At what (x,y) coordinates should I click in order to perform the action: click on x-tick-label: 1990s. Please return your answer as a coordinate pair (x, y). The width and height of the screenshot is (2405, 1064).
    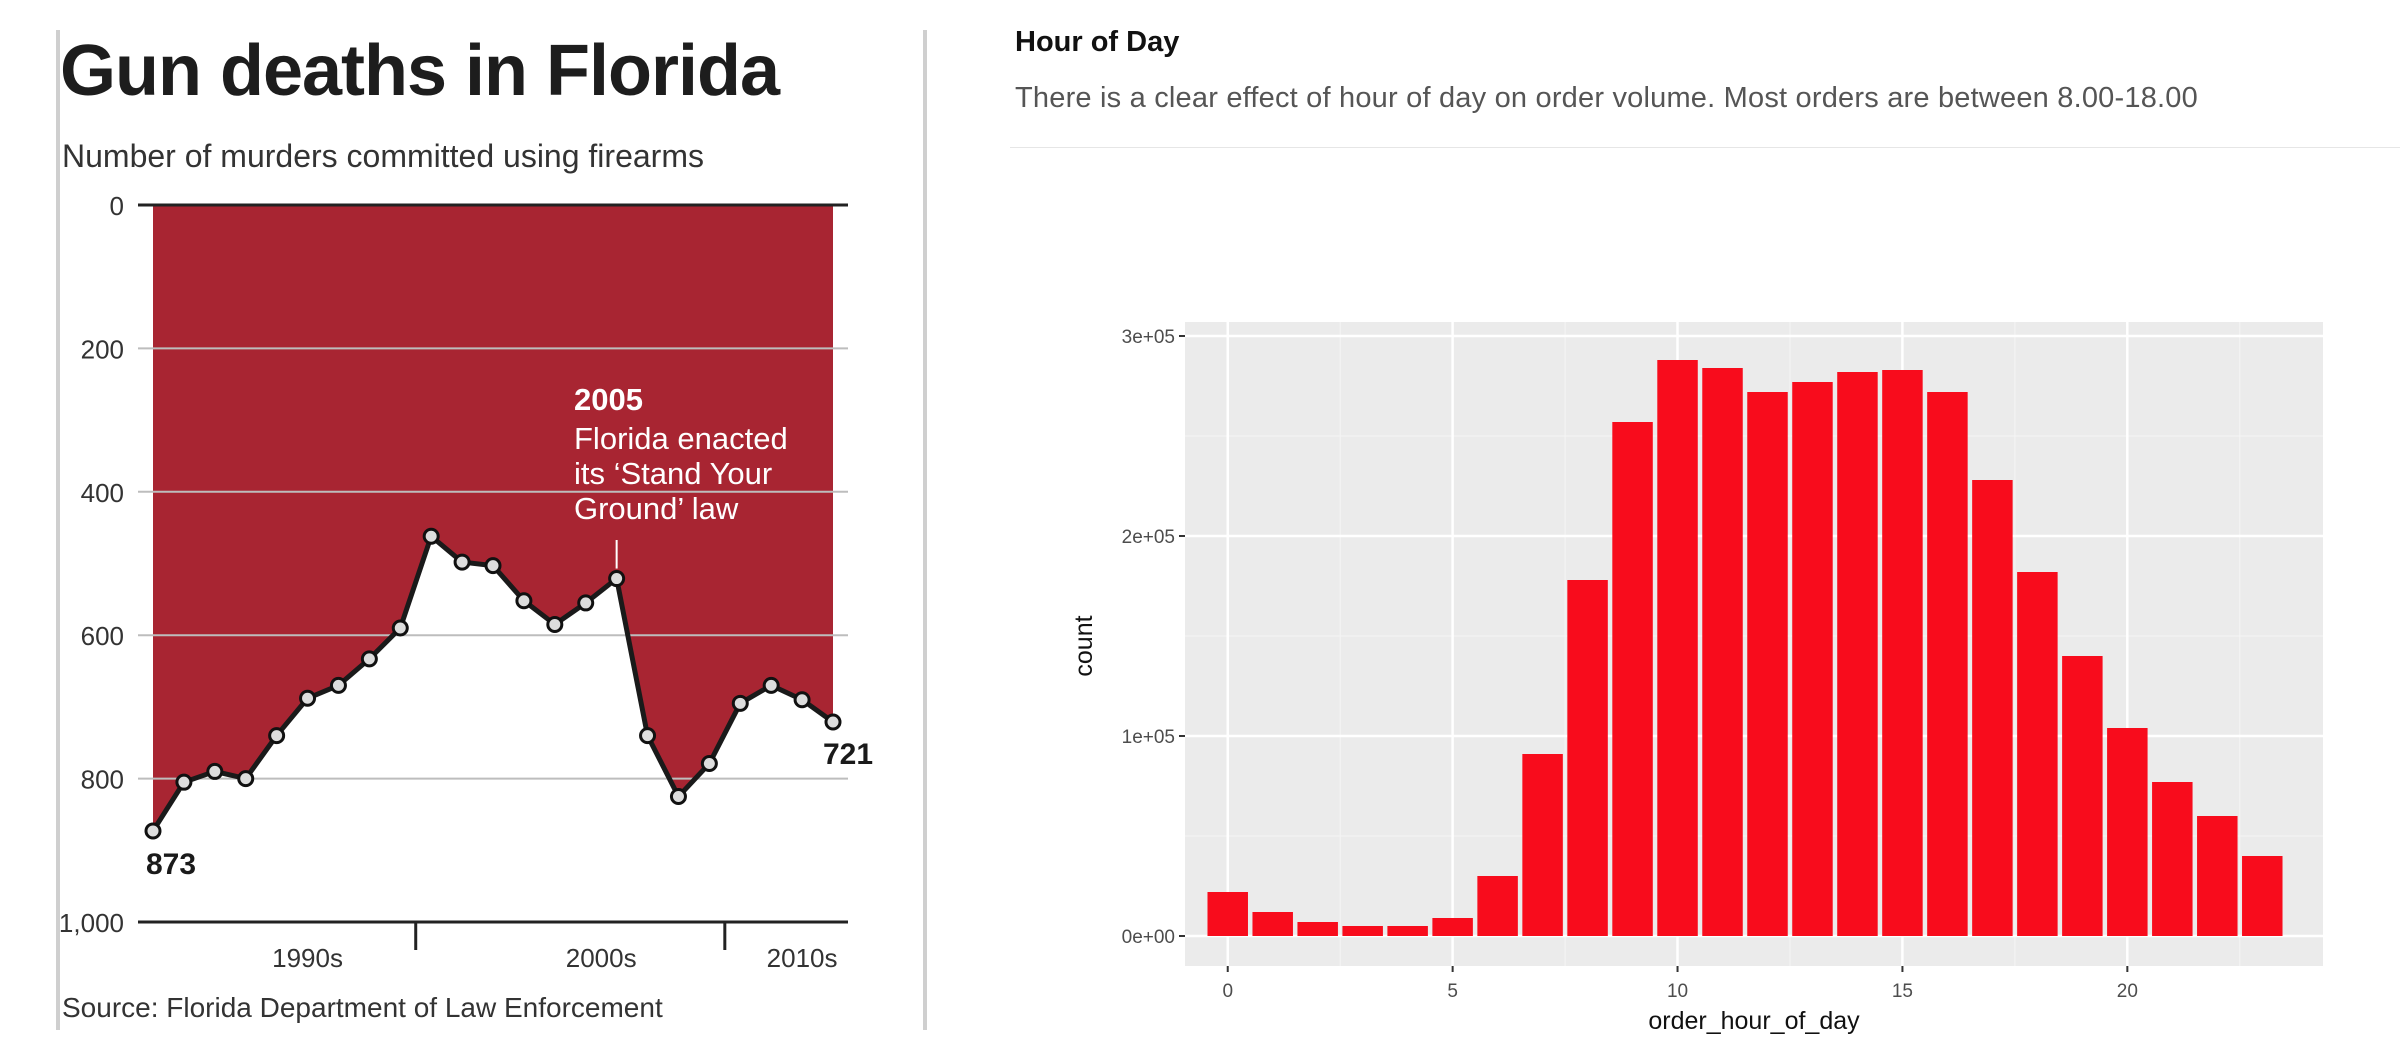
    Looking at the image, I should click on (307, 958).